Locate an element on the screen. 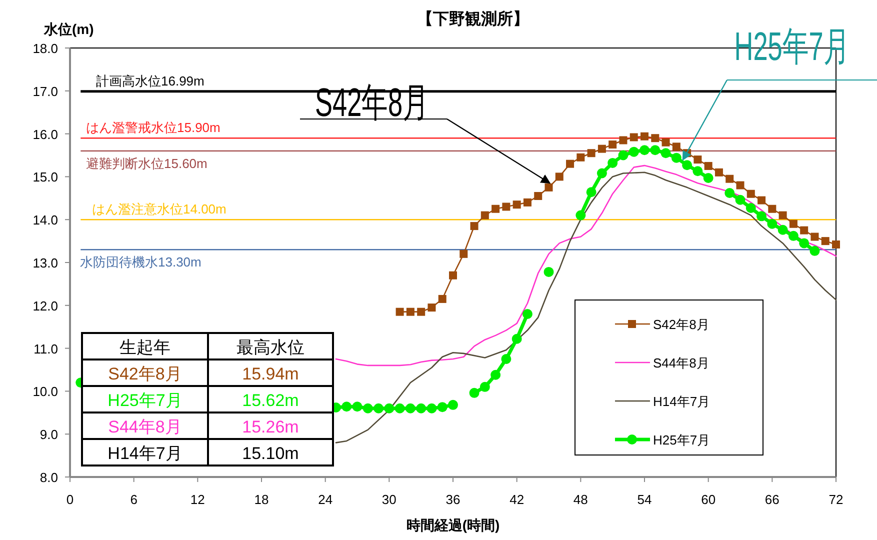 The image size is (877, 540). x-tick-label: 66 is located at coordinates (772, 499).